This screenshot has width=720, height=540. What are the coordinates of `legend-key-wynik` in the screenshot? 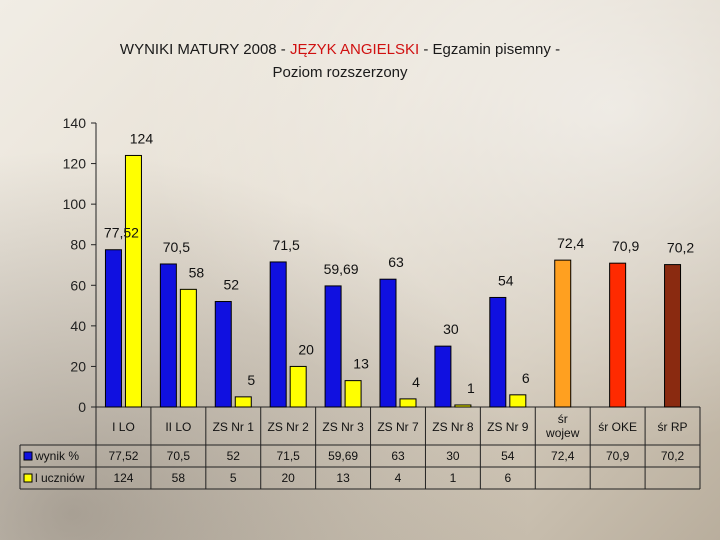 It's located at (28, 456).